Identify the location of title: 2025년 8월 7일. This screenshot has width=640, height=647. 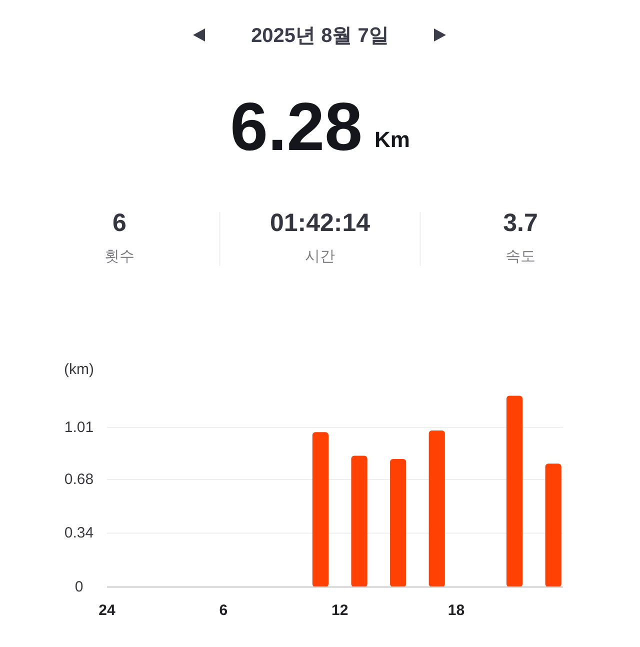
(320, 36).